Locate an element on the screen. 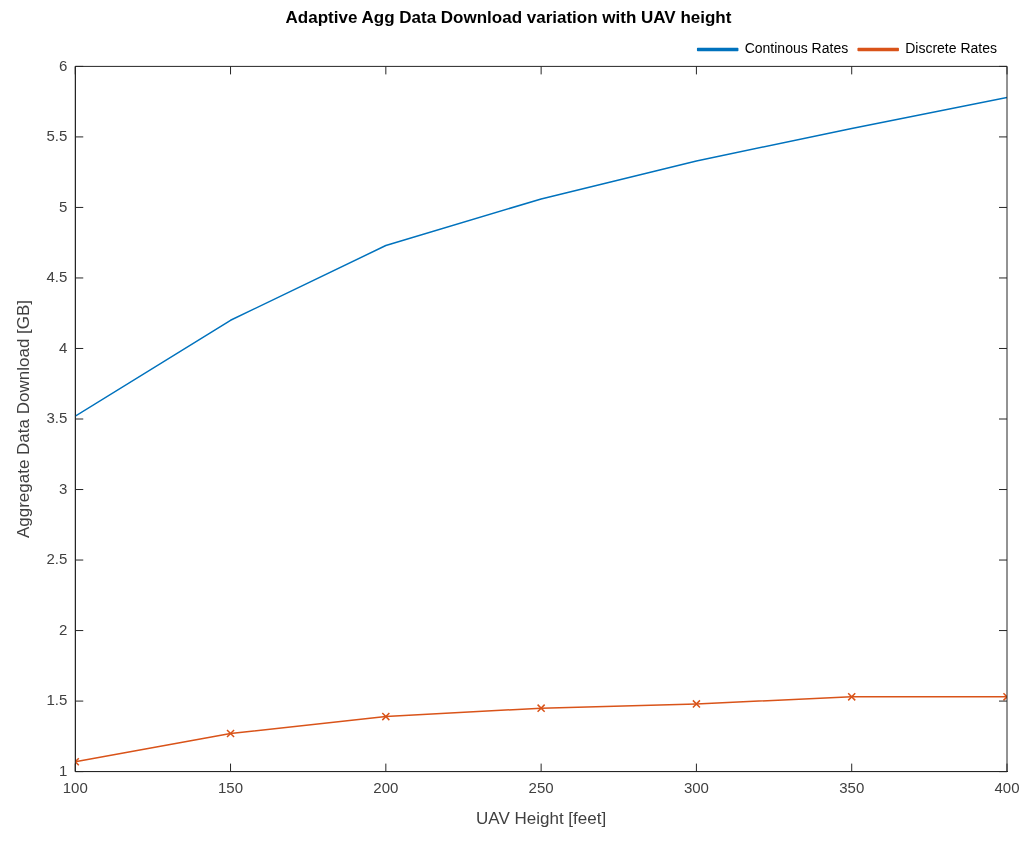 This screenshot has height=842, width=1031. y-tick-label: 4.5 is located at coordinates (57, 277).